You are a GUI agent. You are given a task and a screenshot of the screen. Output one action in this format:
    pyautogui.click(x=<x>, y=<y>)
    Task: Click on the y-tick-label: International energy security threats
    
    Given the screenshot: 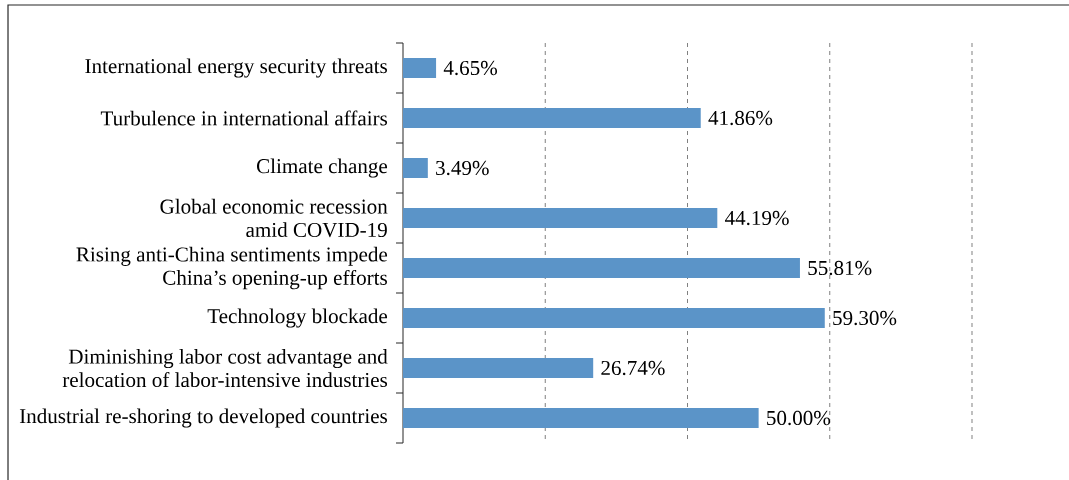 What is the action you would take?
    pyautogui.click(x=236, y=68)
    